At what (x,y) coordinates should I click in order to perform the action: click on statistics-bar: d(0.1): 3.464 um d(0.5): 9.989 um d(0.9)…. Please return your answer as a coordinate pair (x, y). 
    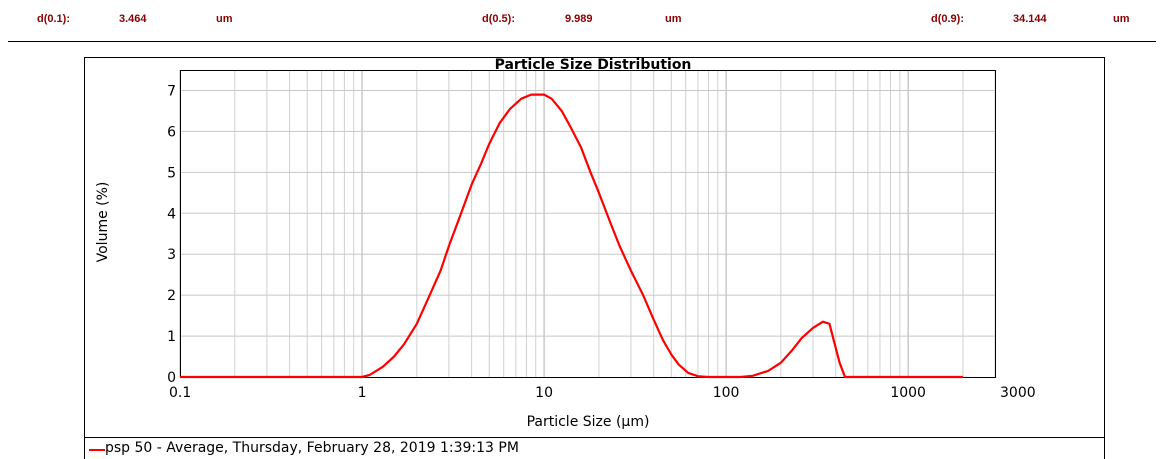
    Looking at the image, I should click on (582, 21).